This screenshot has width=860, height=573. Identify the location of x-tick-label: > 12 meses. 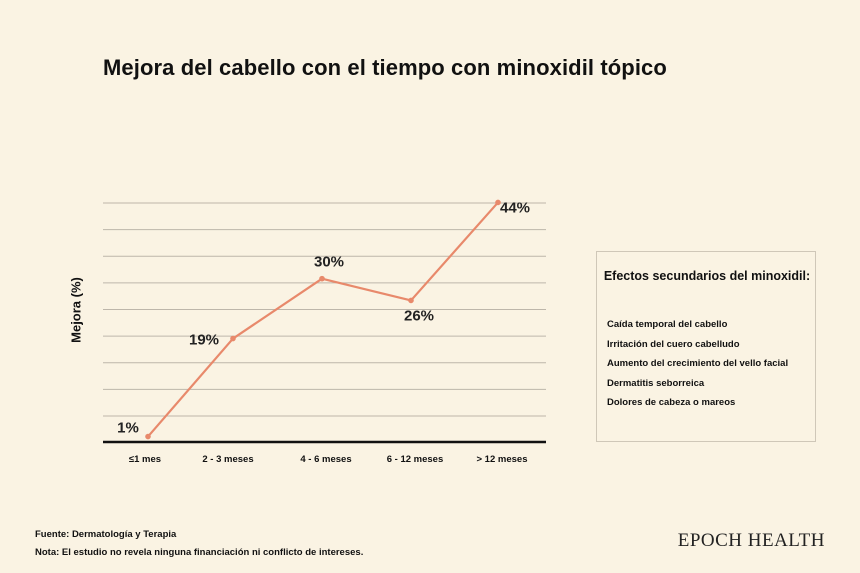
(502, 459).